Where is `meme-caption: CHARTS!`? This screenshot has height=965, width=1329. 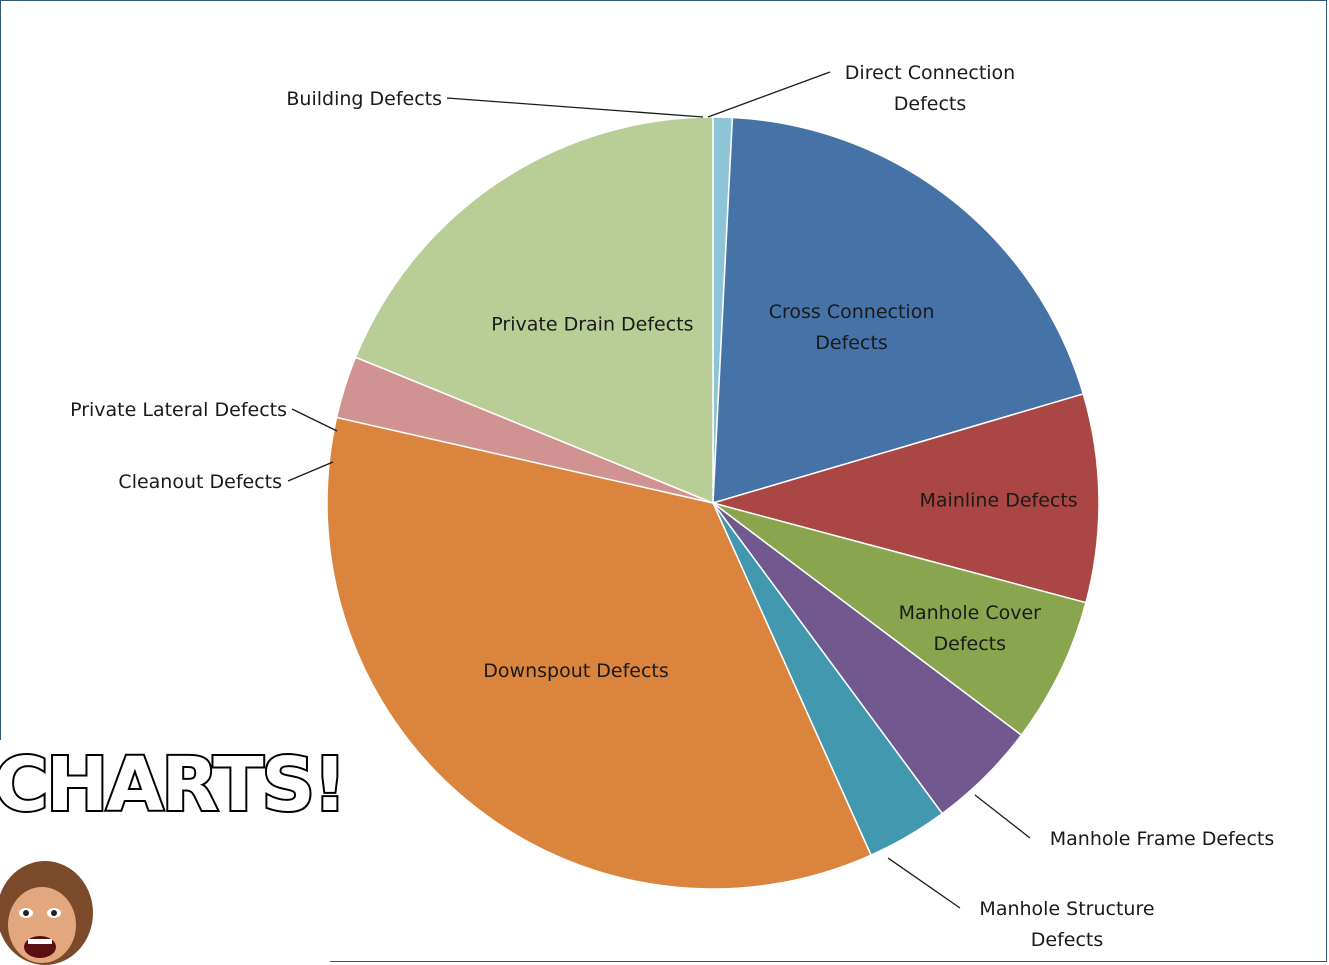 meme-caption: CHARTS! is located at coordinates (172, 785).